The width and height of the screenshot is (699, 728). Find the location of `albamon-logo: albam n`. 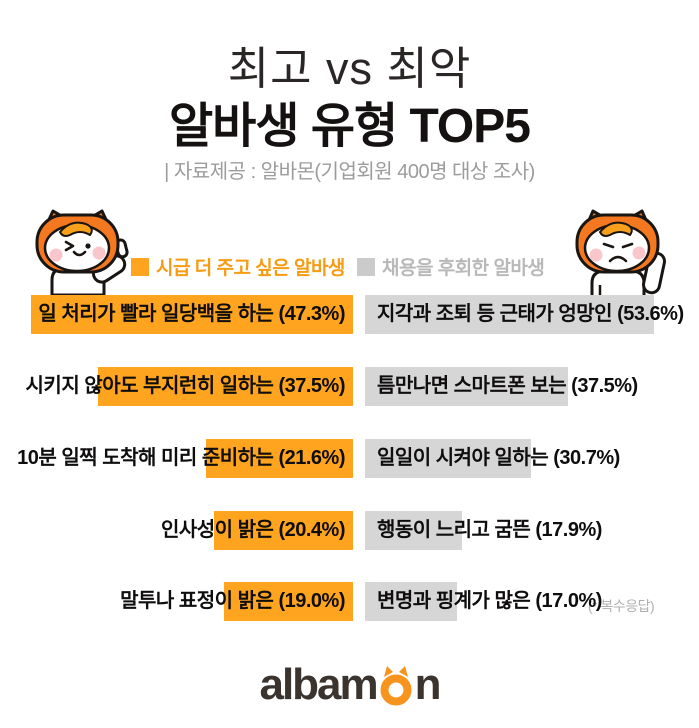

albamon-logo: albam n is located at coordinates (349, 685).